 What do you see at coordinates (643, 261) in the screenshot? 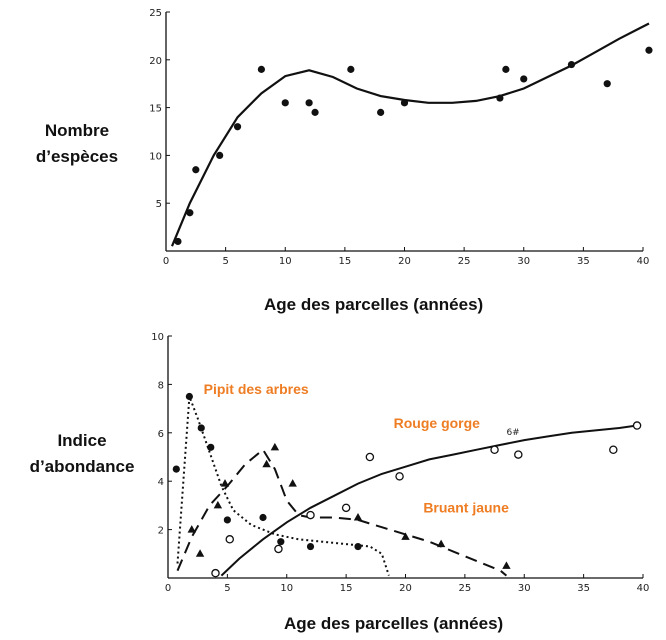
I see `top-x-tick-label: 40` at bounding box center [643, 261].